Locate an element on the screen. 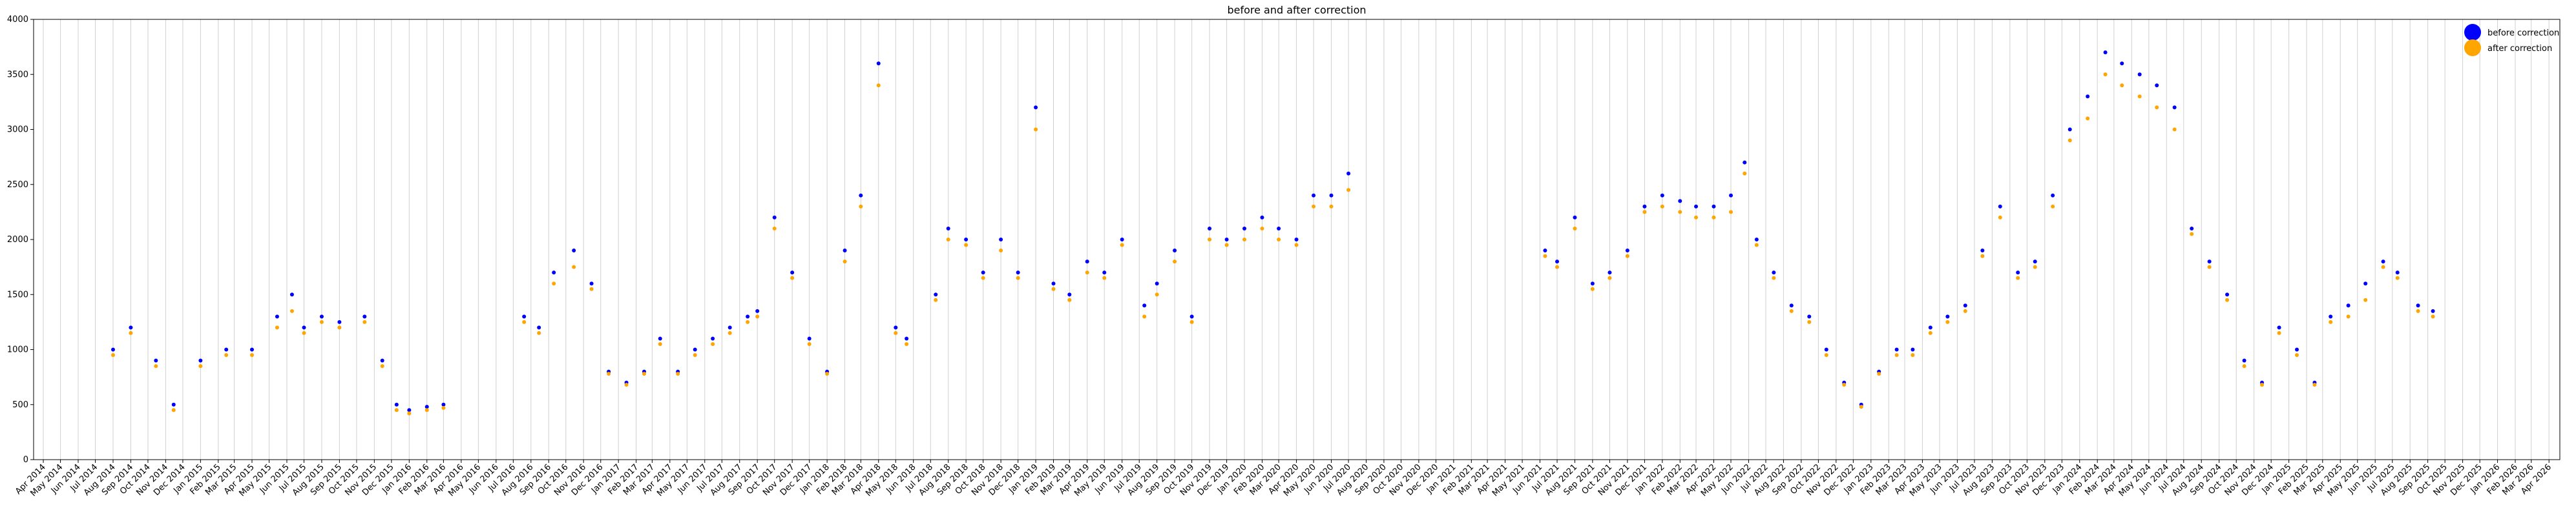 Image resolution: width=2576 pixels, height=510 pixels. y-tick-label: 500 is located at coordinates (20, 405).